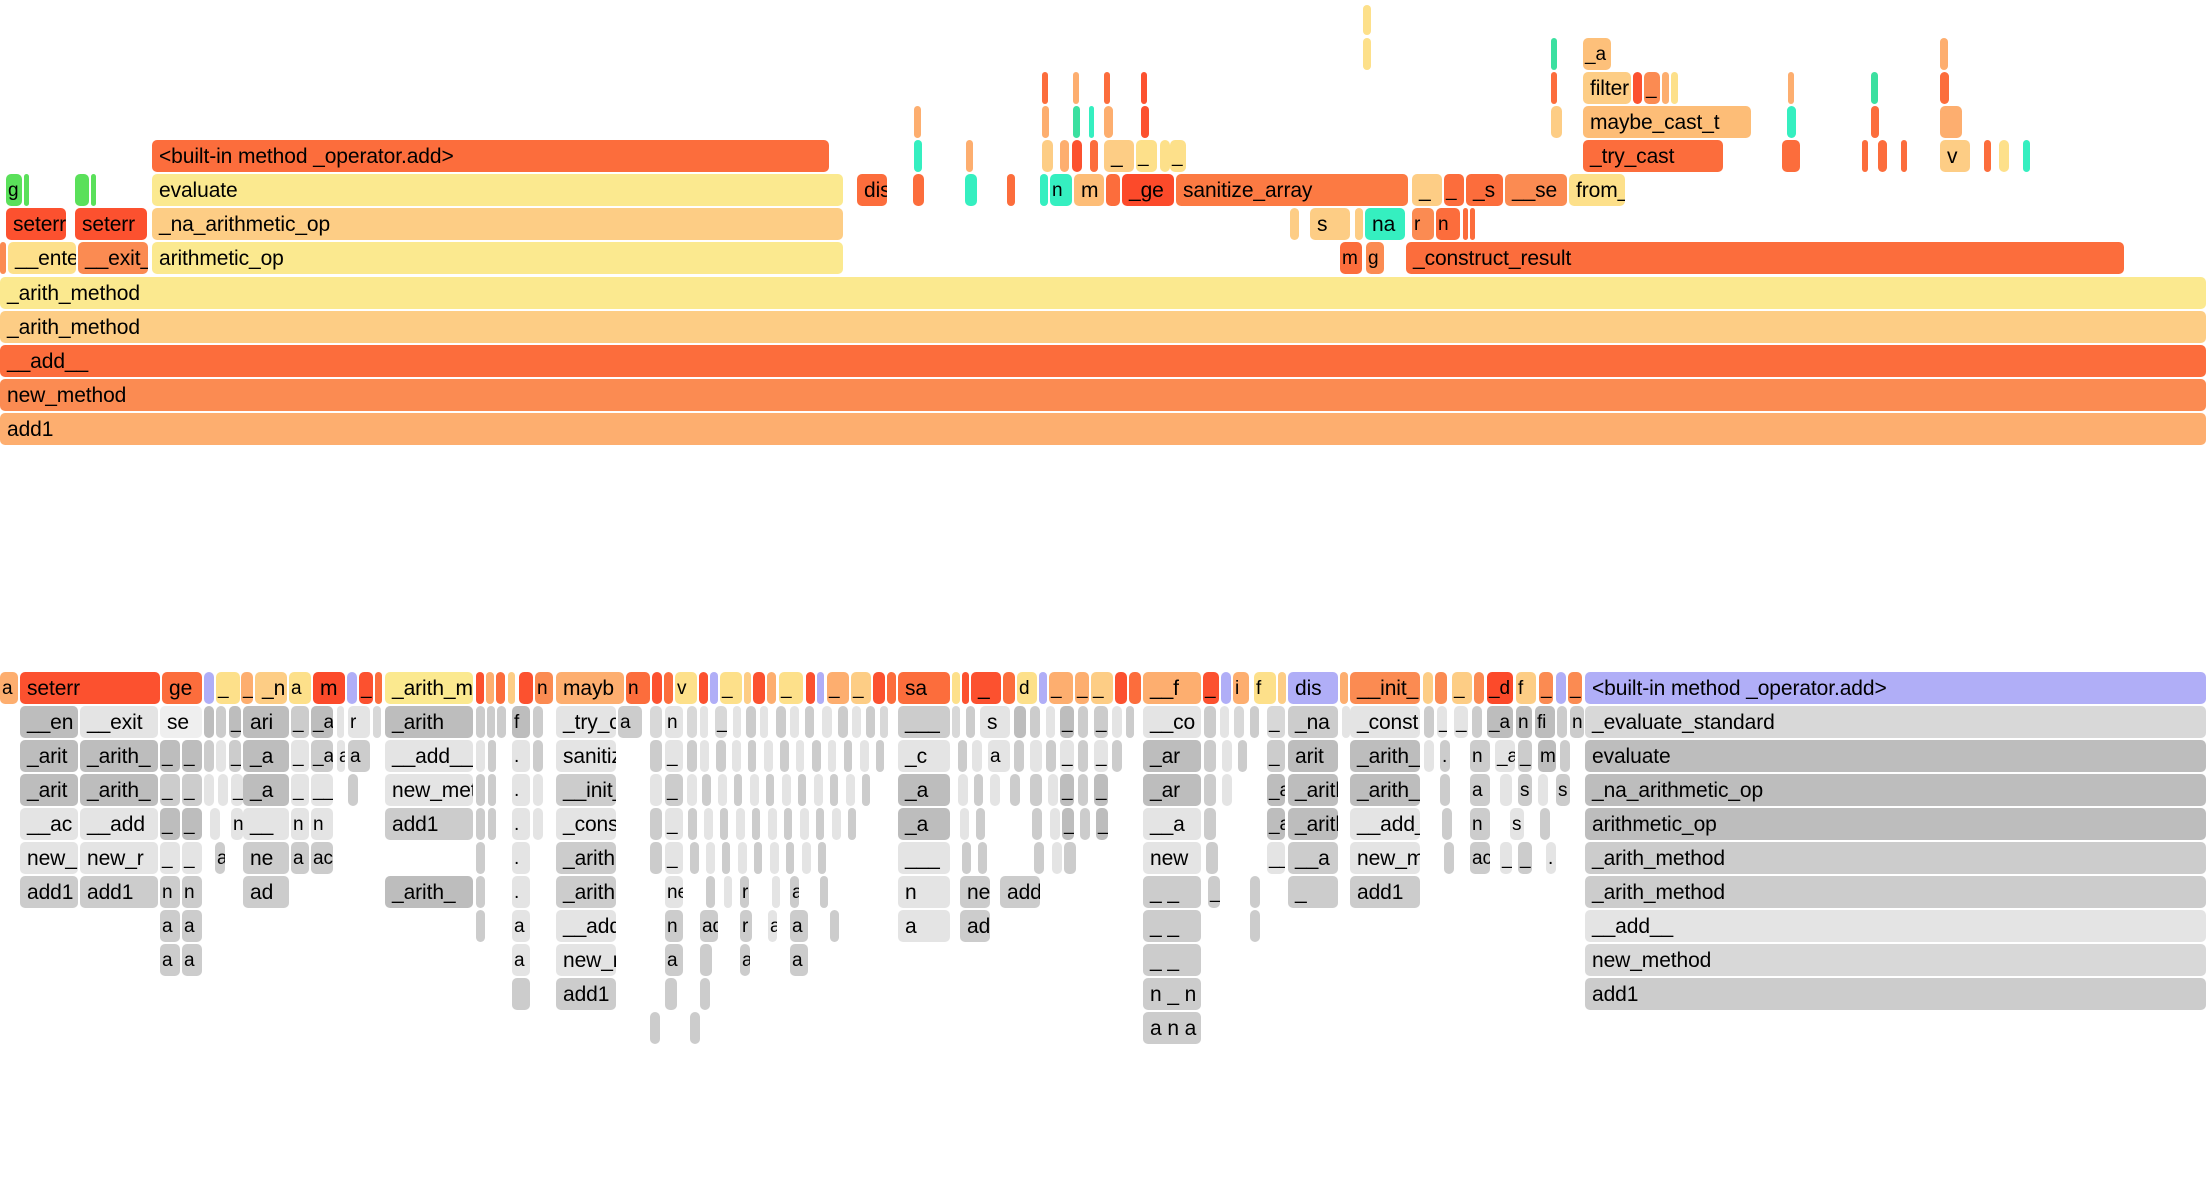  I want to click on top-frame: __enter, so click(42, 258).